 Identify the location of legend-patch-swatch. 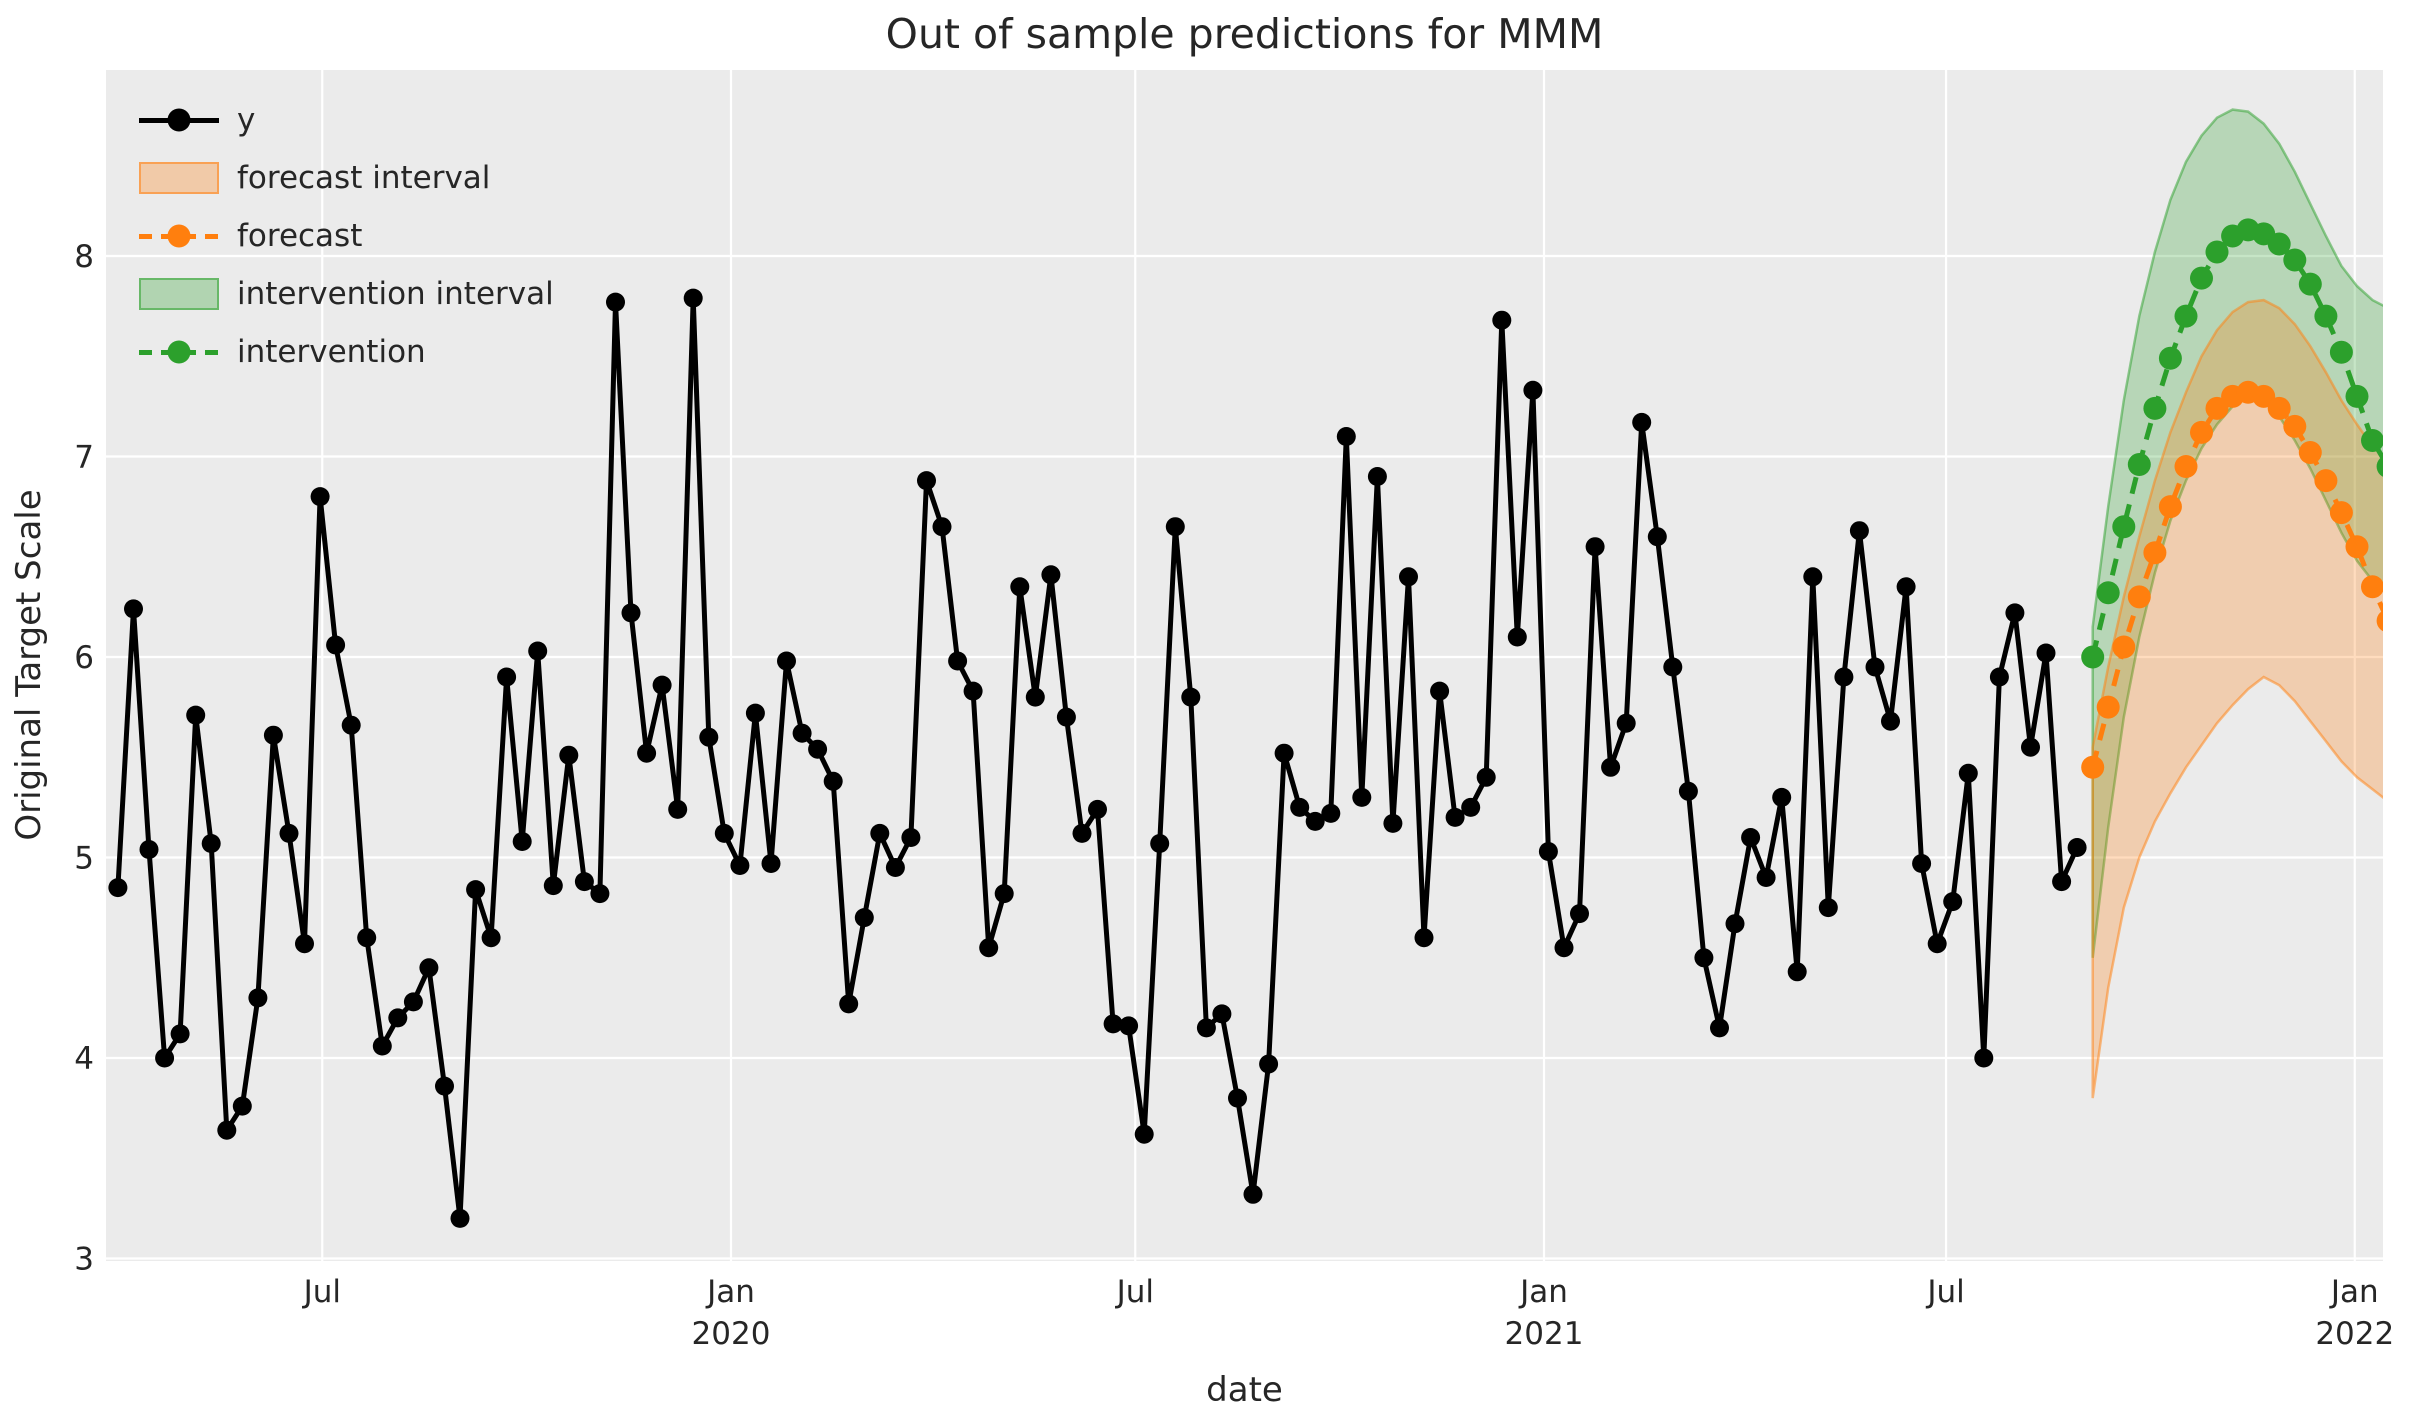
(179, 294).